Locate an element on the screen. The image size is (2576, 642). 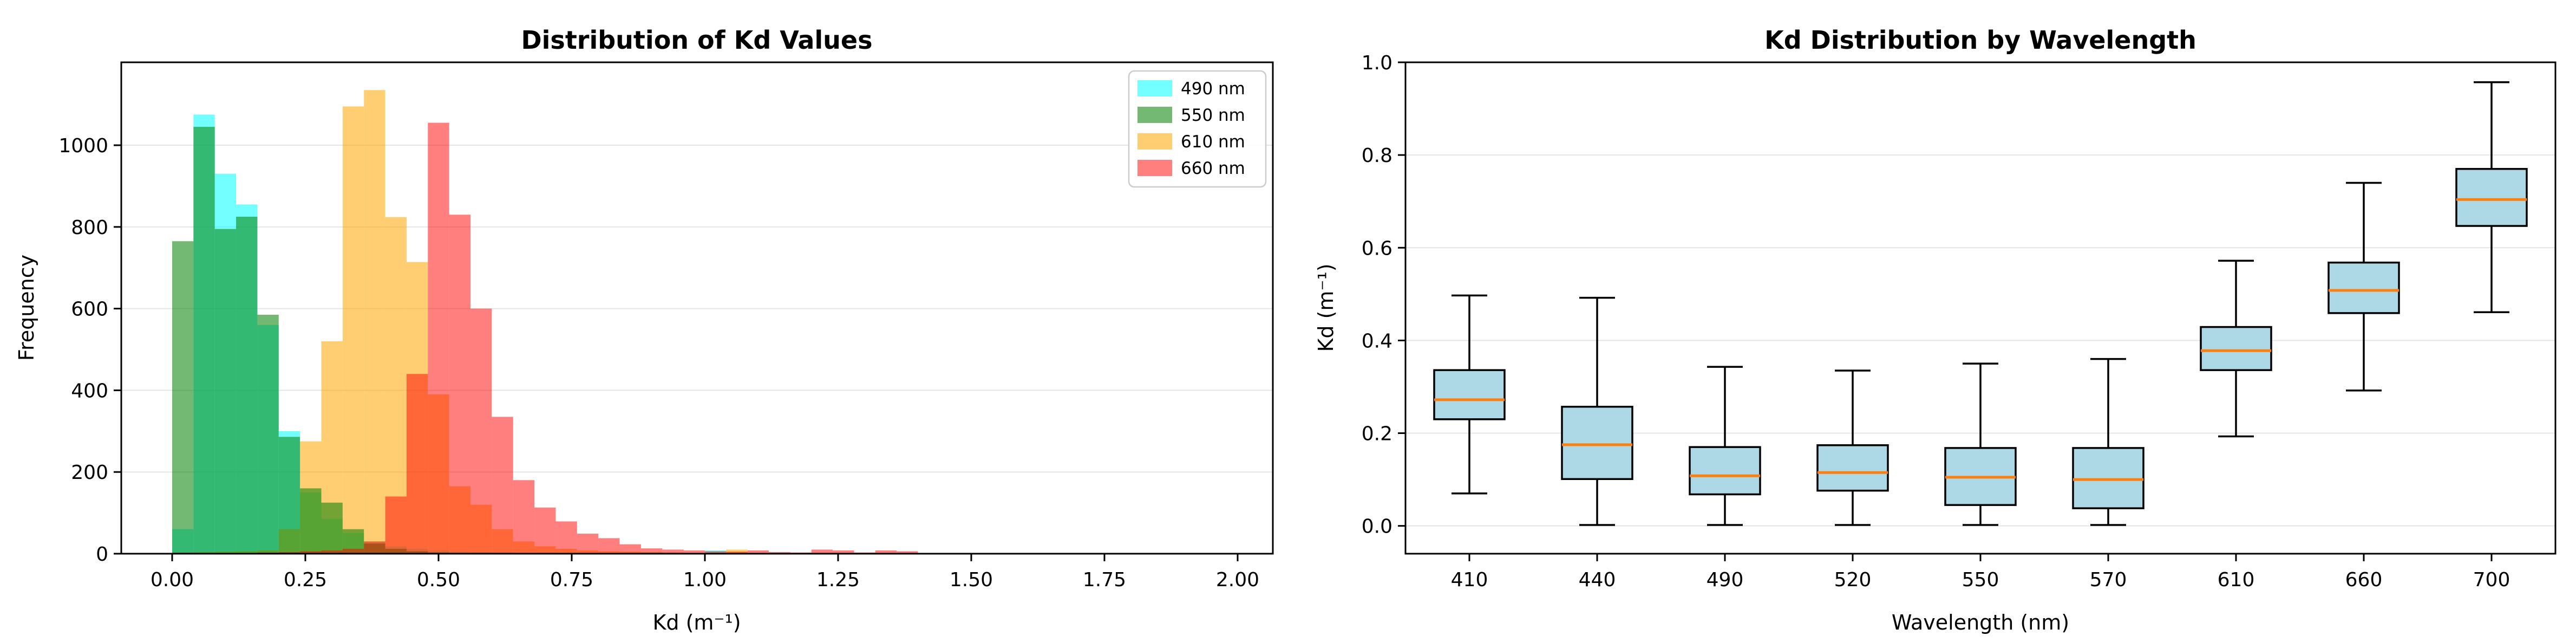
y-tick-label: 400 is located at coordinates (90, 391).